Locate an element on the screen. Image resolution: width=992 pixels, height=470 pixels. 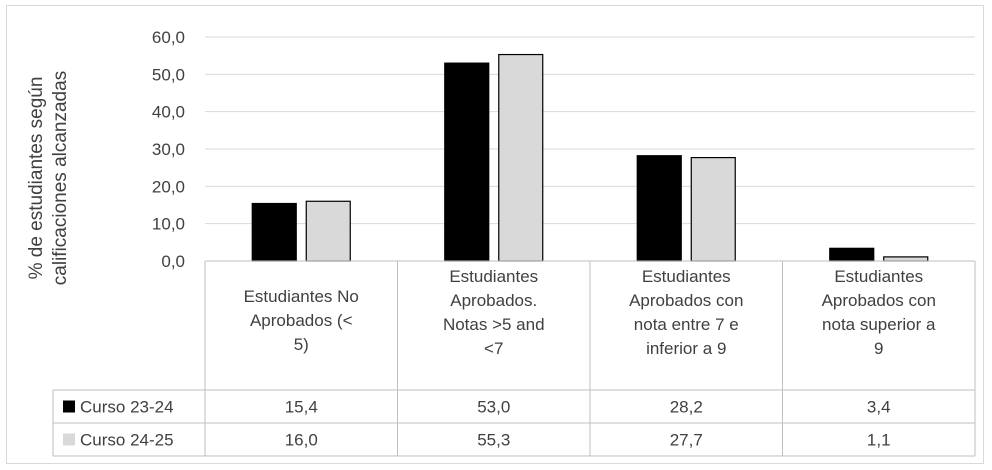
y-tick-label: 30,0 is located at coordinates (168, 149).